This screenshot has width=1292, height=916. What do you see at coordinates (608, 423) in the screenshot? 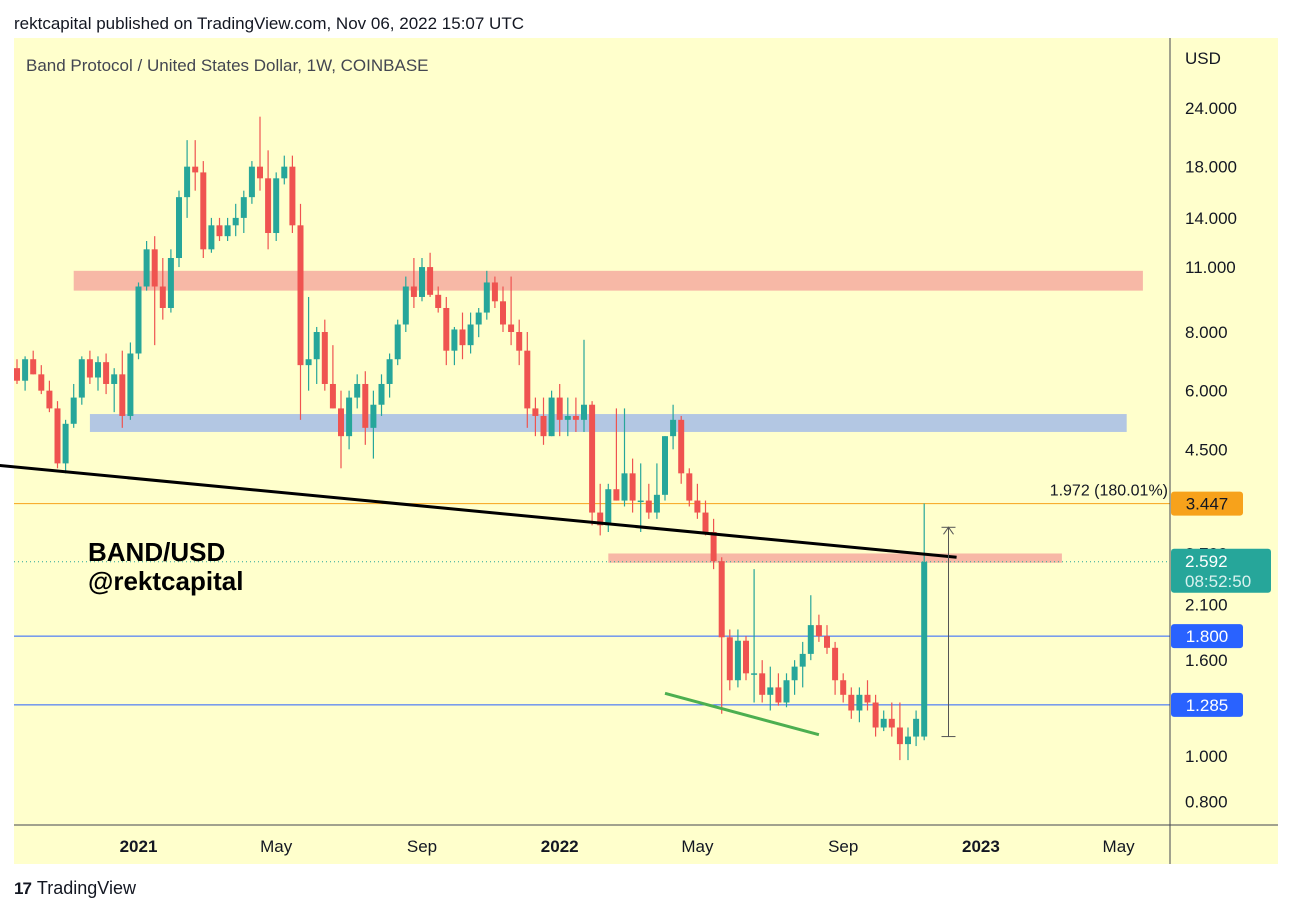
I see `support-zone-blue` at bounding box center [608, 423].